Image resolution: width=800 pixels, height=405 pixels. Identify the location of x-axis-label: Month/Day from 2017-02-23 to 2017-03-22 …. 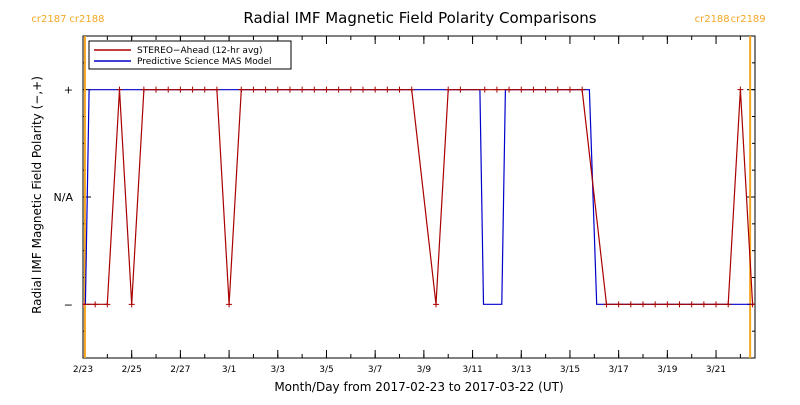
(418, 387).